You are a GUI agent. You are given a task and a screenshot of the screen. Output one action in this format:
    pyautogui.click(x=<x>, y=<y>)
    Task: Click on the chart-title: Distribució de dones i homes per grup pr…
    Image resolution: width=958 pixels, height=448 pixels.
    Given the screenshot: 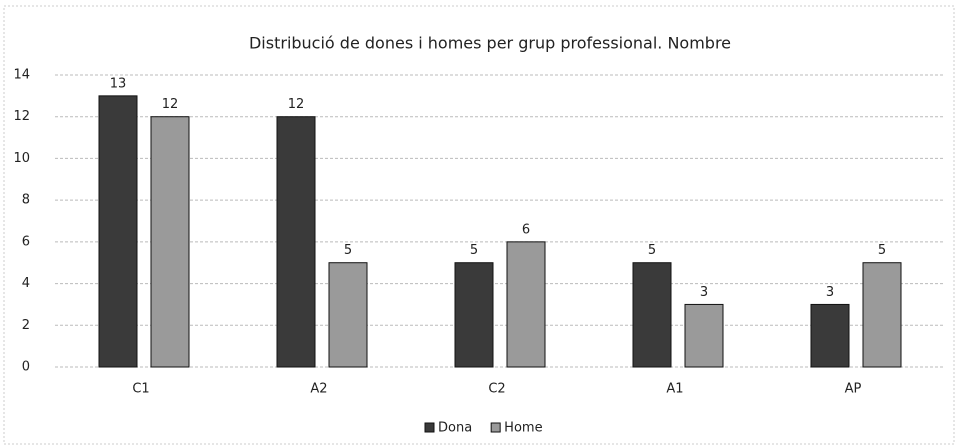 What is the action you would take?
    pyautogui.click(x=490, y=43)
    